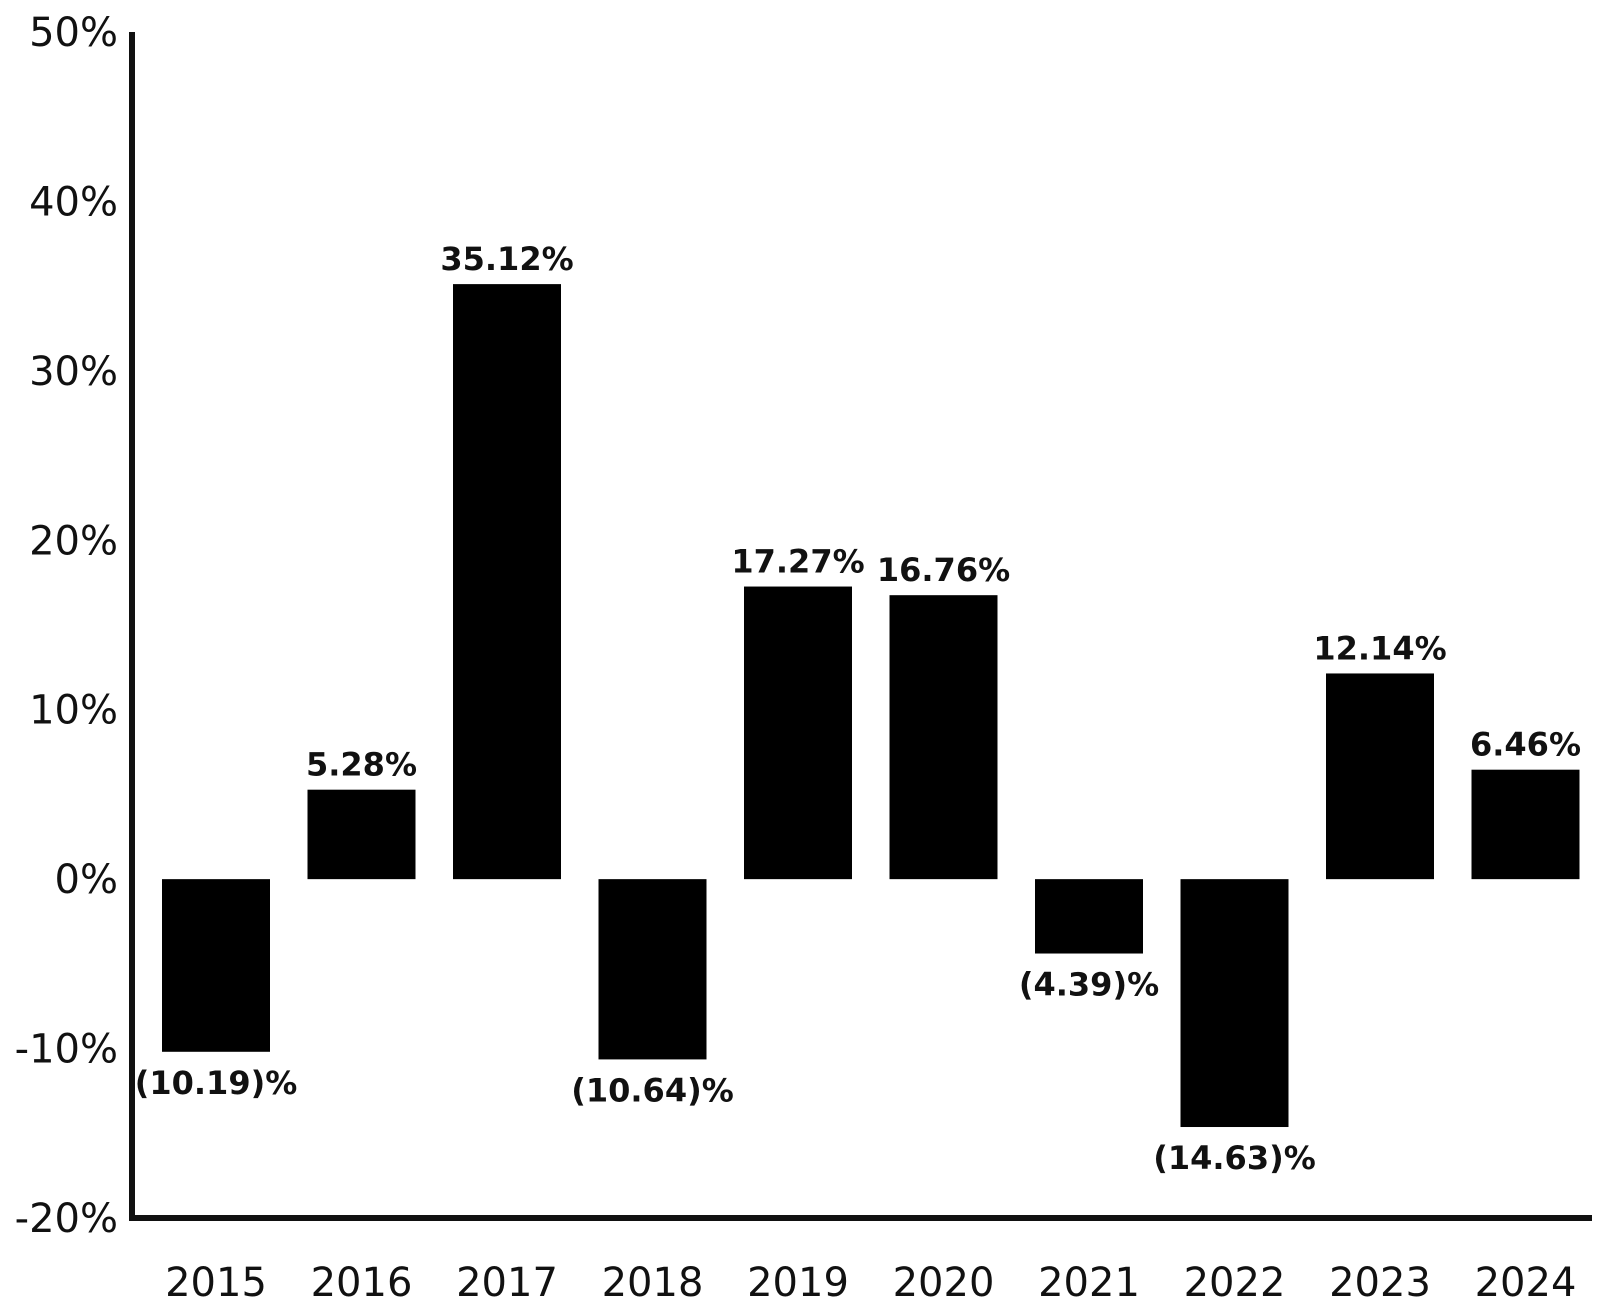 Image resolution: width=1600 pixels, height=1308 pixels. Describe the element at coordinates (1234, 1003) in the screenshot. I see `bar-2022` at that location.